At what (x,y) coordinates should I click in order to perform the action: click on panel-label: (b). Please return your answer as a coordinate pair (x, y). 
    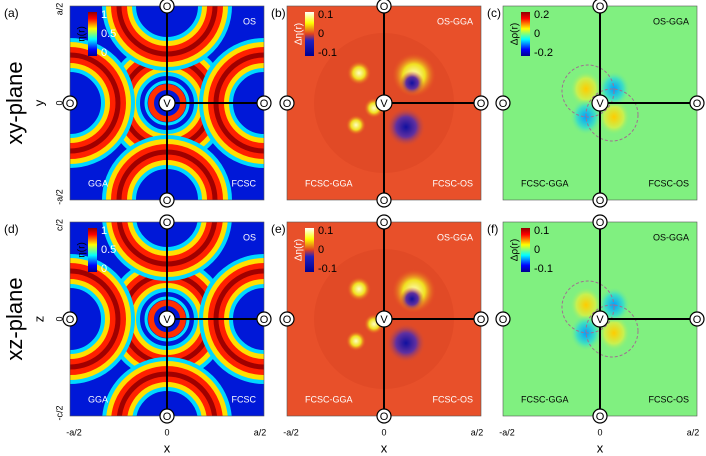
    Looking at the image, I should click on (278, 13).